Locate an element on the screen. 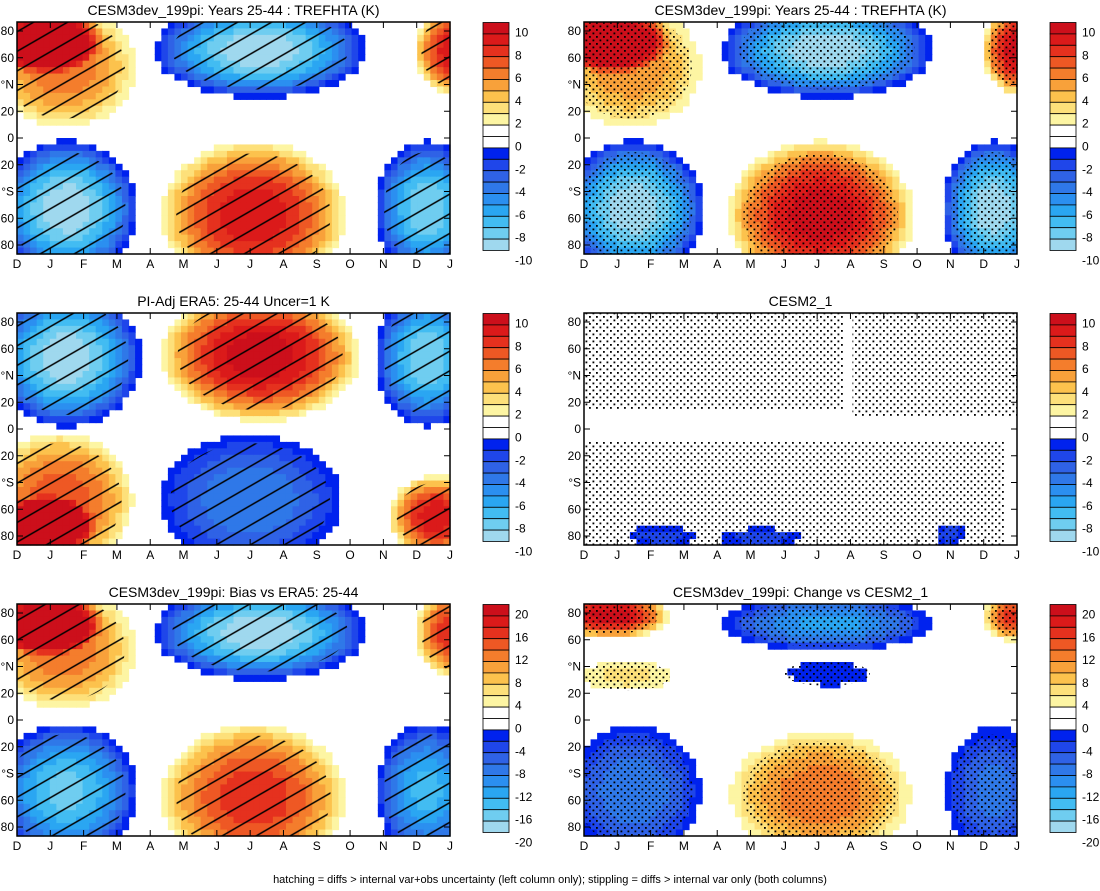 The height and width of the screenshot is (891, 1100). y-tick-label: °S is located at coordinates (7, 483).